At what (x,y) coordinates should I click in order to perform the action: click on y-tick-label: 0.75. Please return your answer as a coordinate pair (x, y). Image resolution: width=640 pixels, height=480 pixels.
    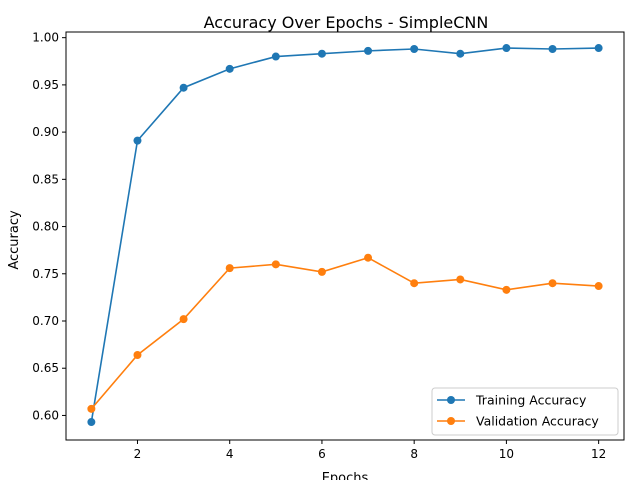
    Looking at the image, I should click on (45, 274).